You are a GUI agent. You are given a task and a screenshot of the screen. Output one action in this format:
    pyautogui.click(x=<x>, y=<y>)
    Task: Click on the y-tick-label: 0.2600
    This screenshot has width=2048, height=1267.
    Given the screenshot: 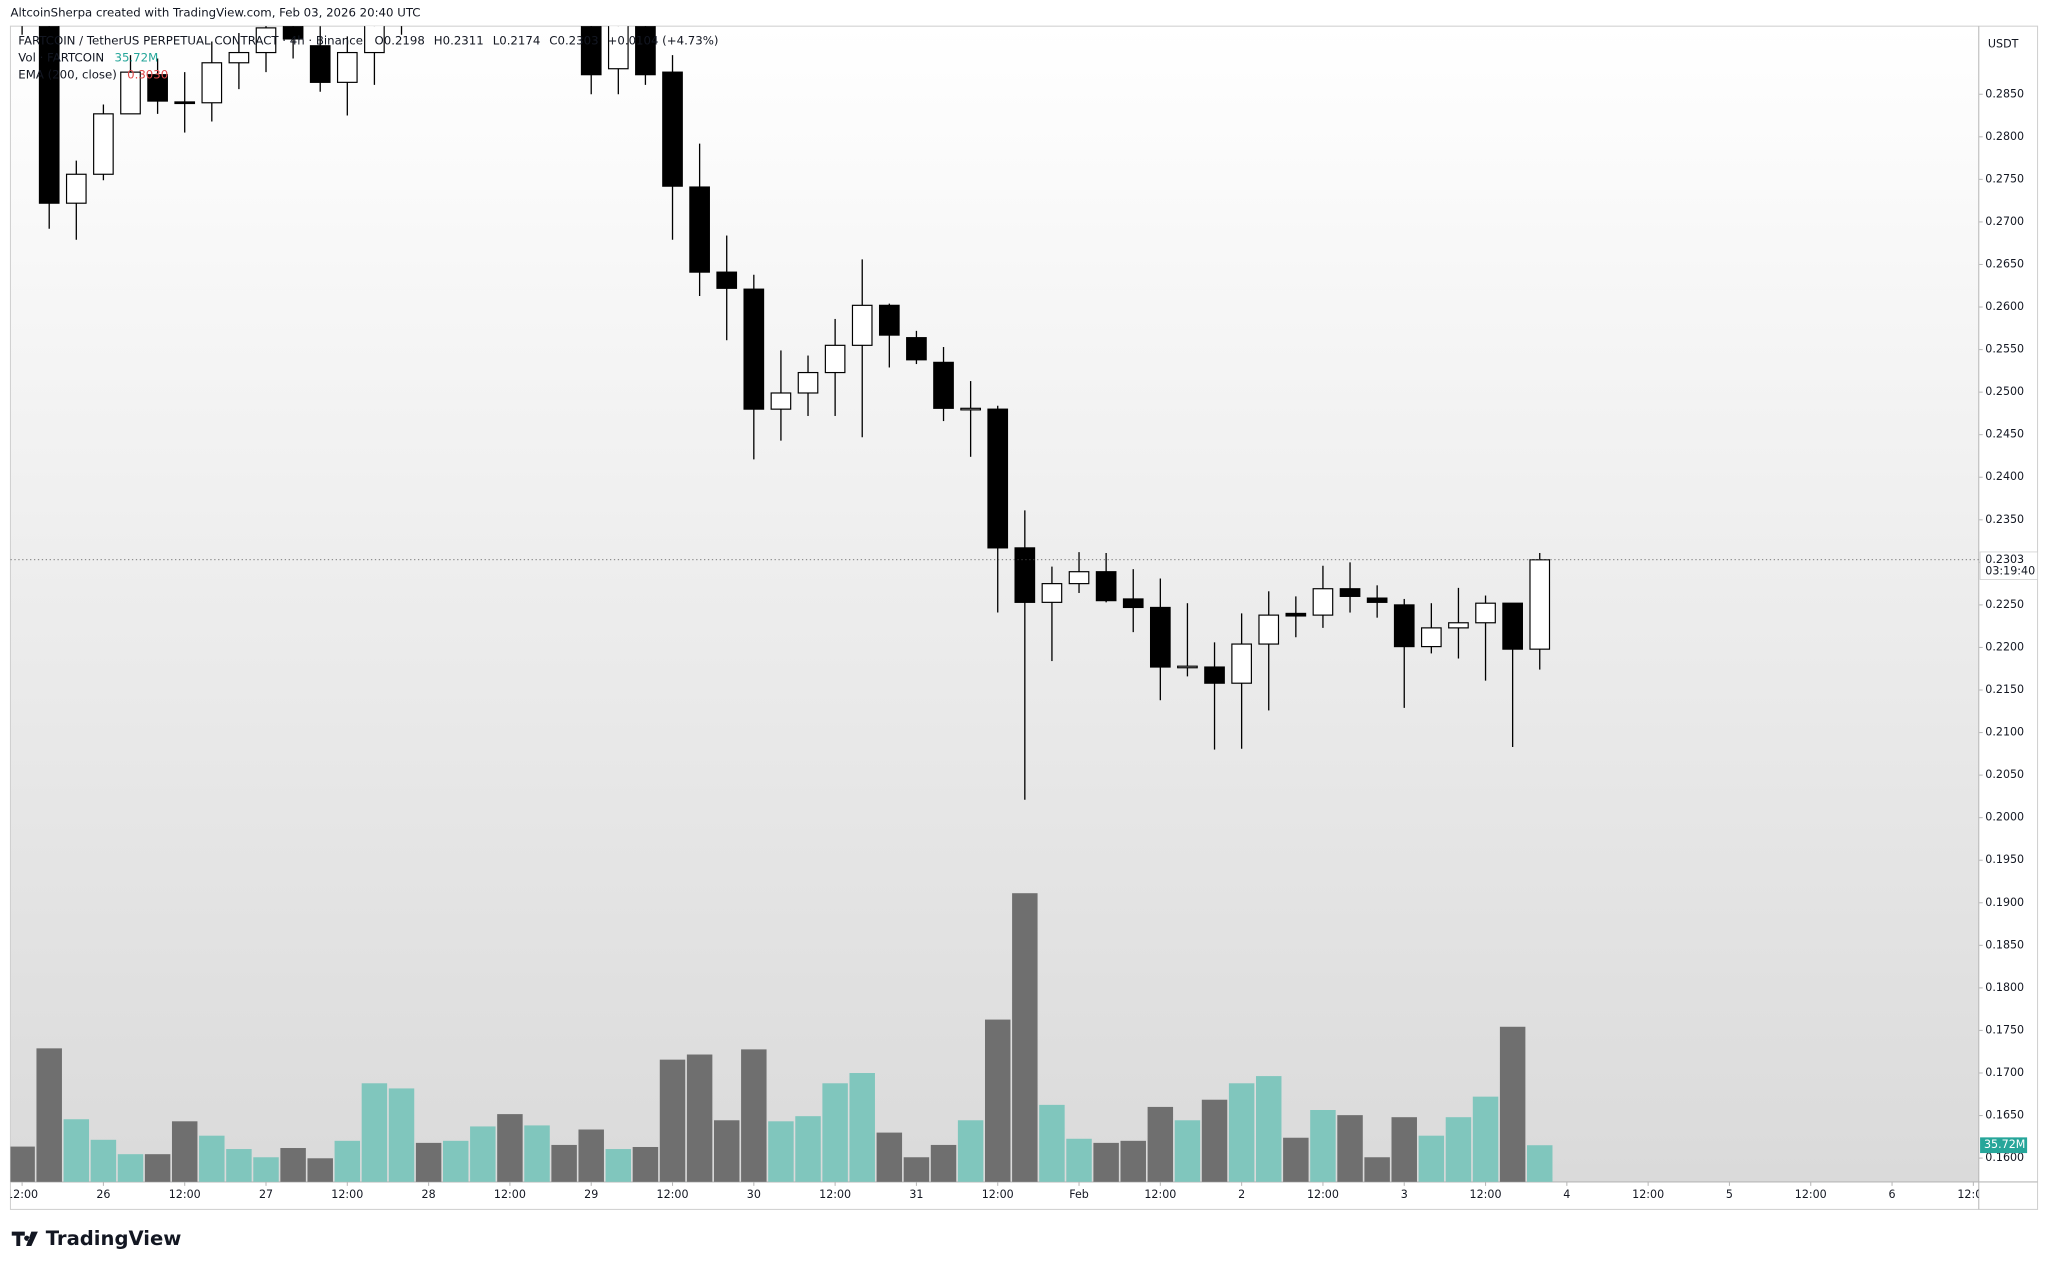 What is the action you would take?
    pyautogui.click(x=2004, y=306)
    